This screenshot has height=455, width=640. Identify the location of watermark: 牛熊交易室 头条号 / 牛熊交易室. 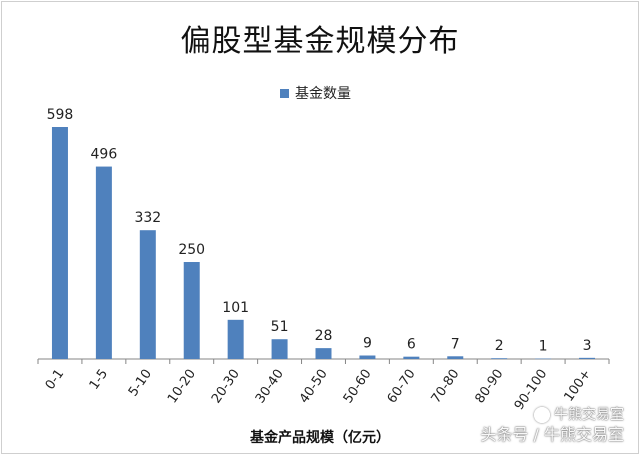
(552, 425).